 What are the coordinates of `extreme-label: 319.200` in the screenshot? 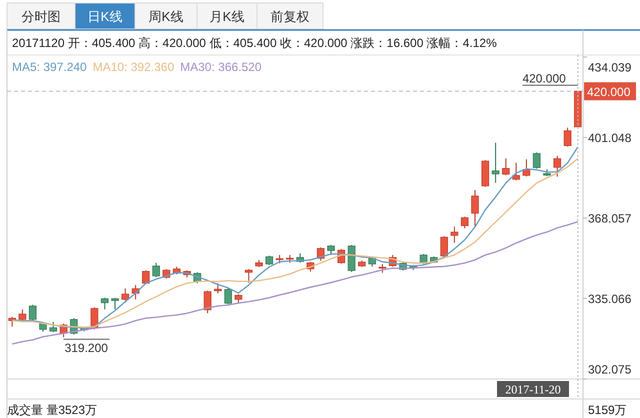 It's located at (86, 347).